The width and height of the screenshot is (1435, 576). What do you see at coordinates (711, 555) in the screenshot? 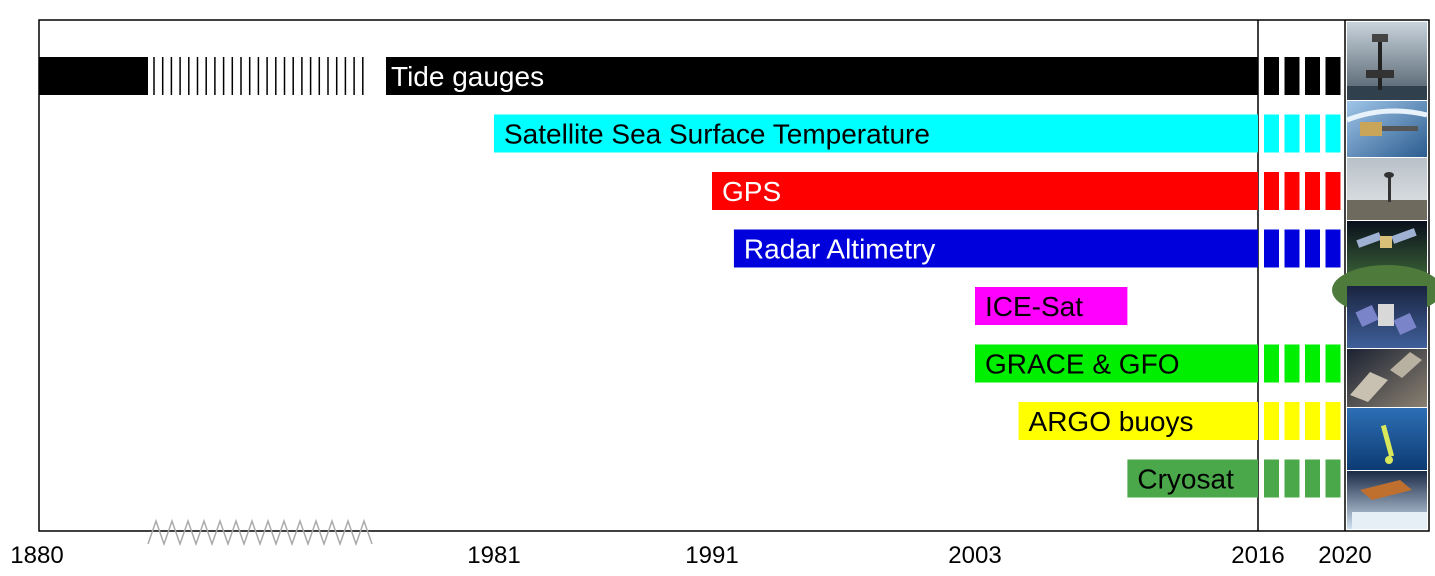
I see `tick-label-1991: 1991` at bounding box center [711, 555].